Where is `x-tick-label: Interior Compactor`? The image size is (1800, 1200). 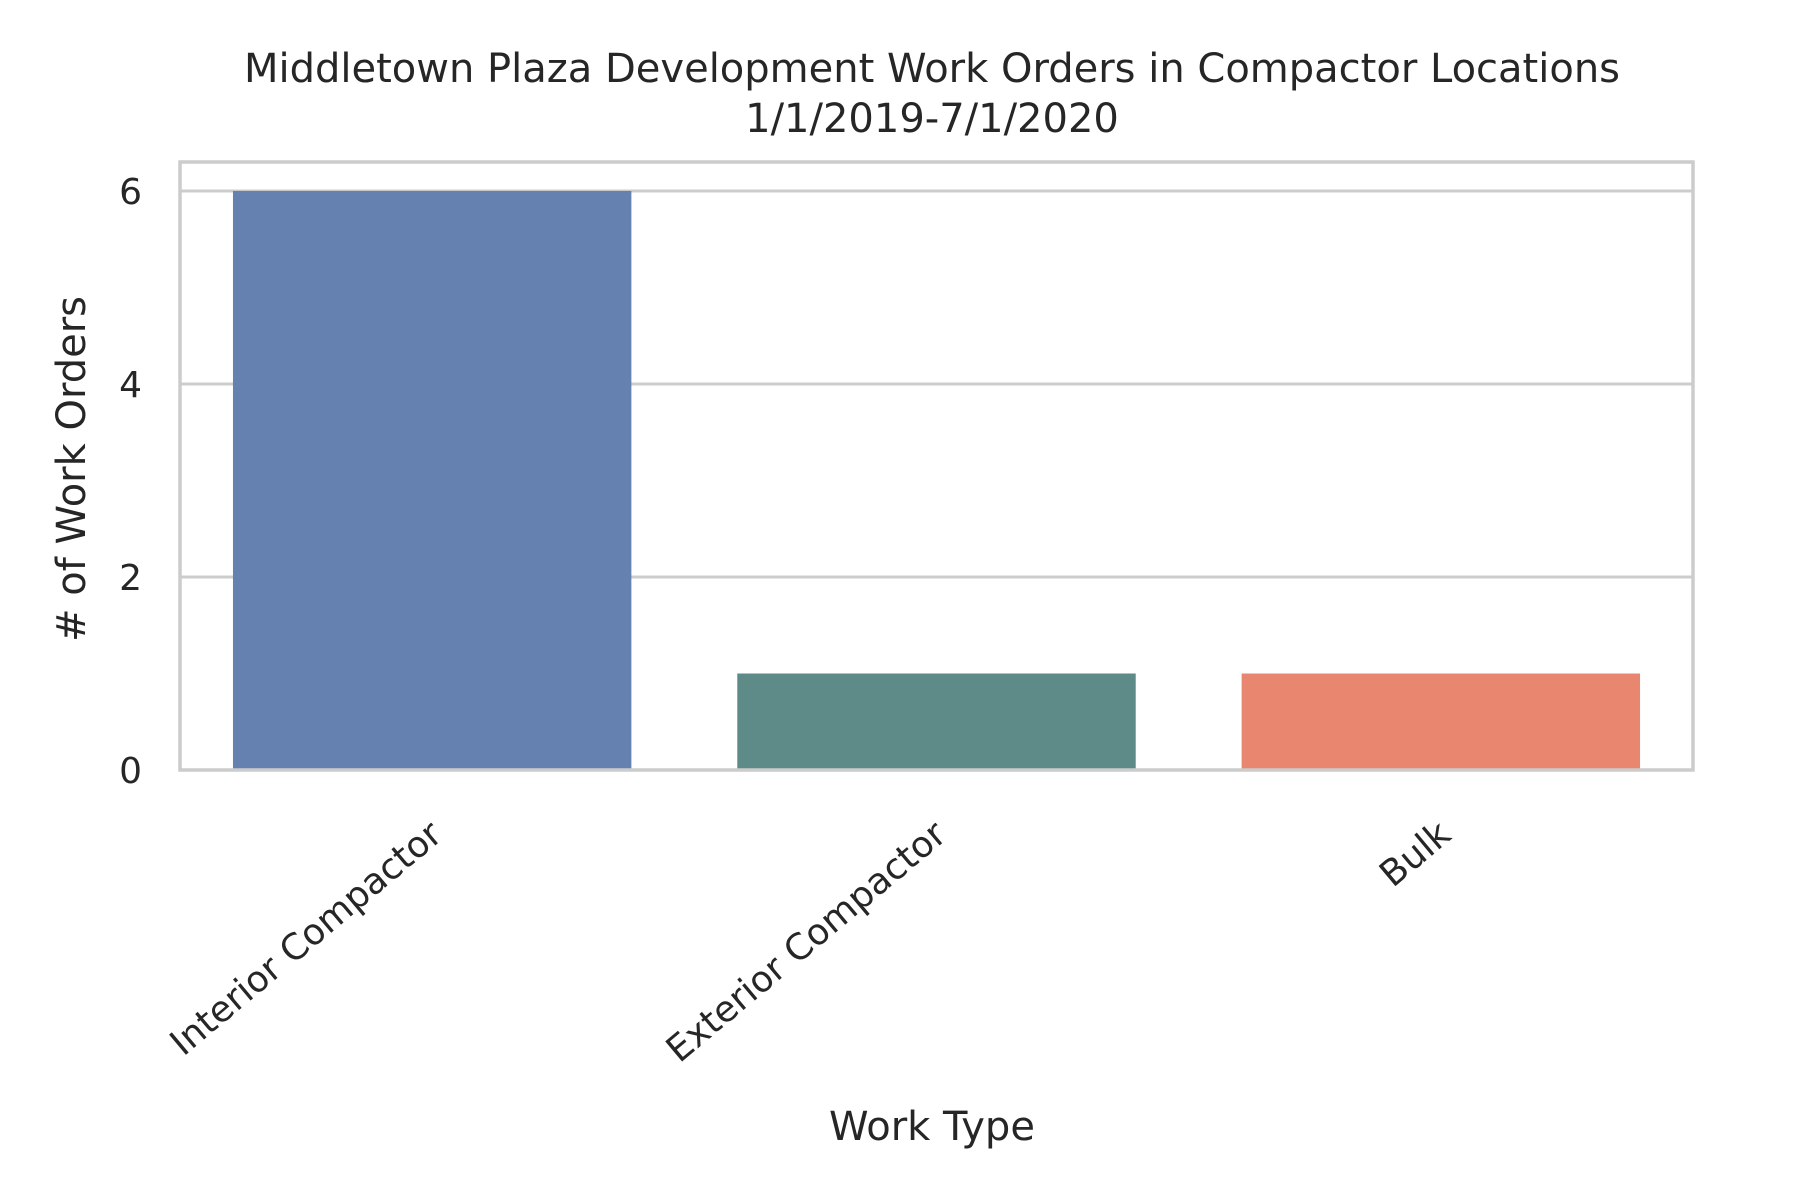
x-tick-label: Interior Compactor is located at coordinates (306, 938).